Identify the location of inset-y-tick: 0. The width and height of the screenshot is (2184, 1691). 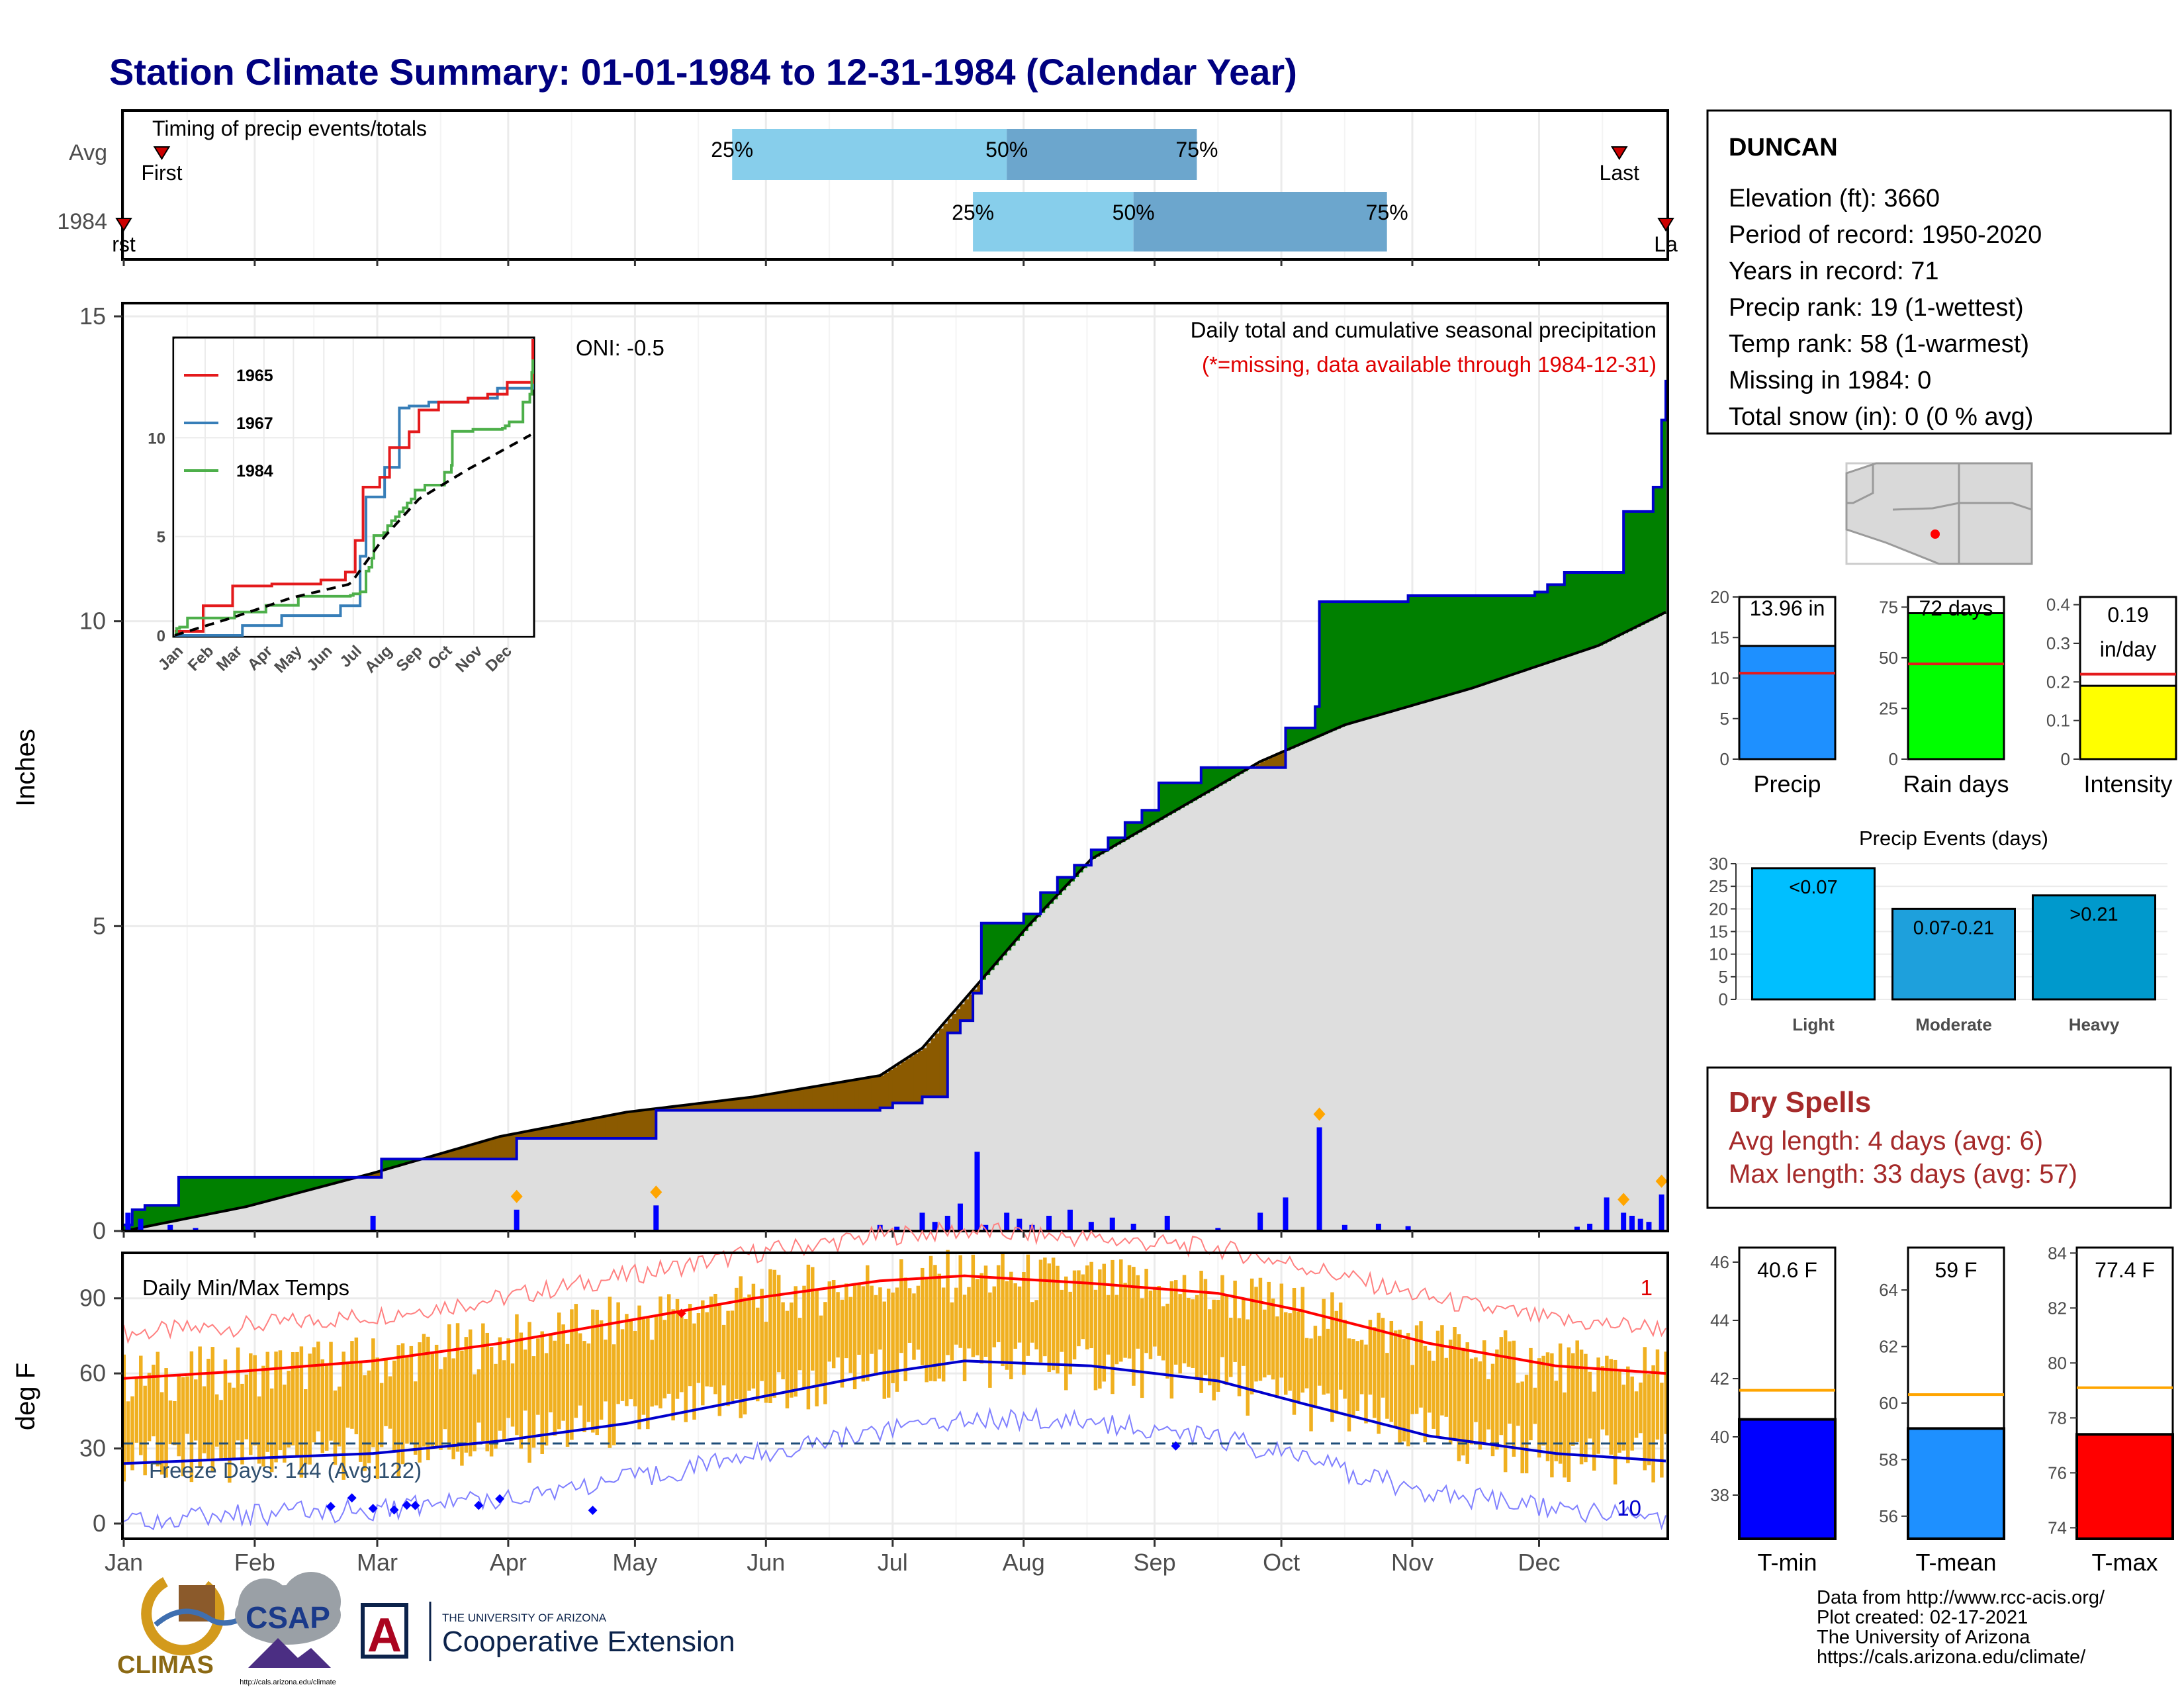
(161, 636).